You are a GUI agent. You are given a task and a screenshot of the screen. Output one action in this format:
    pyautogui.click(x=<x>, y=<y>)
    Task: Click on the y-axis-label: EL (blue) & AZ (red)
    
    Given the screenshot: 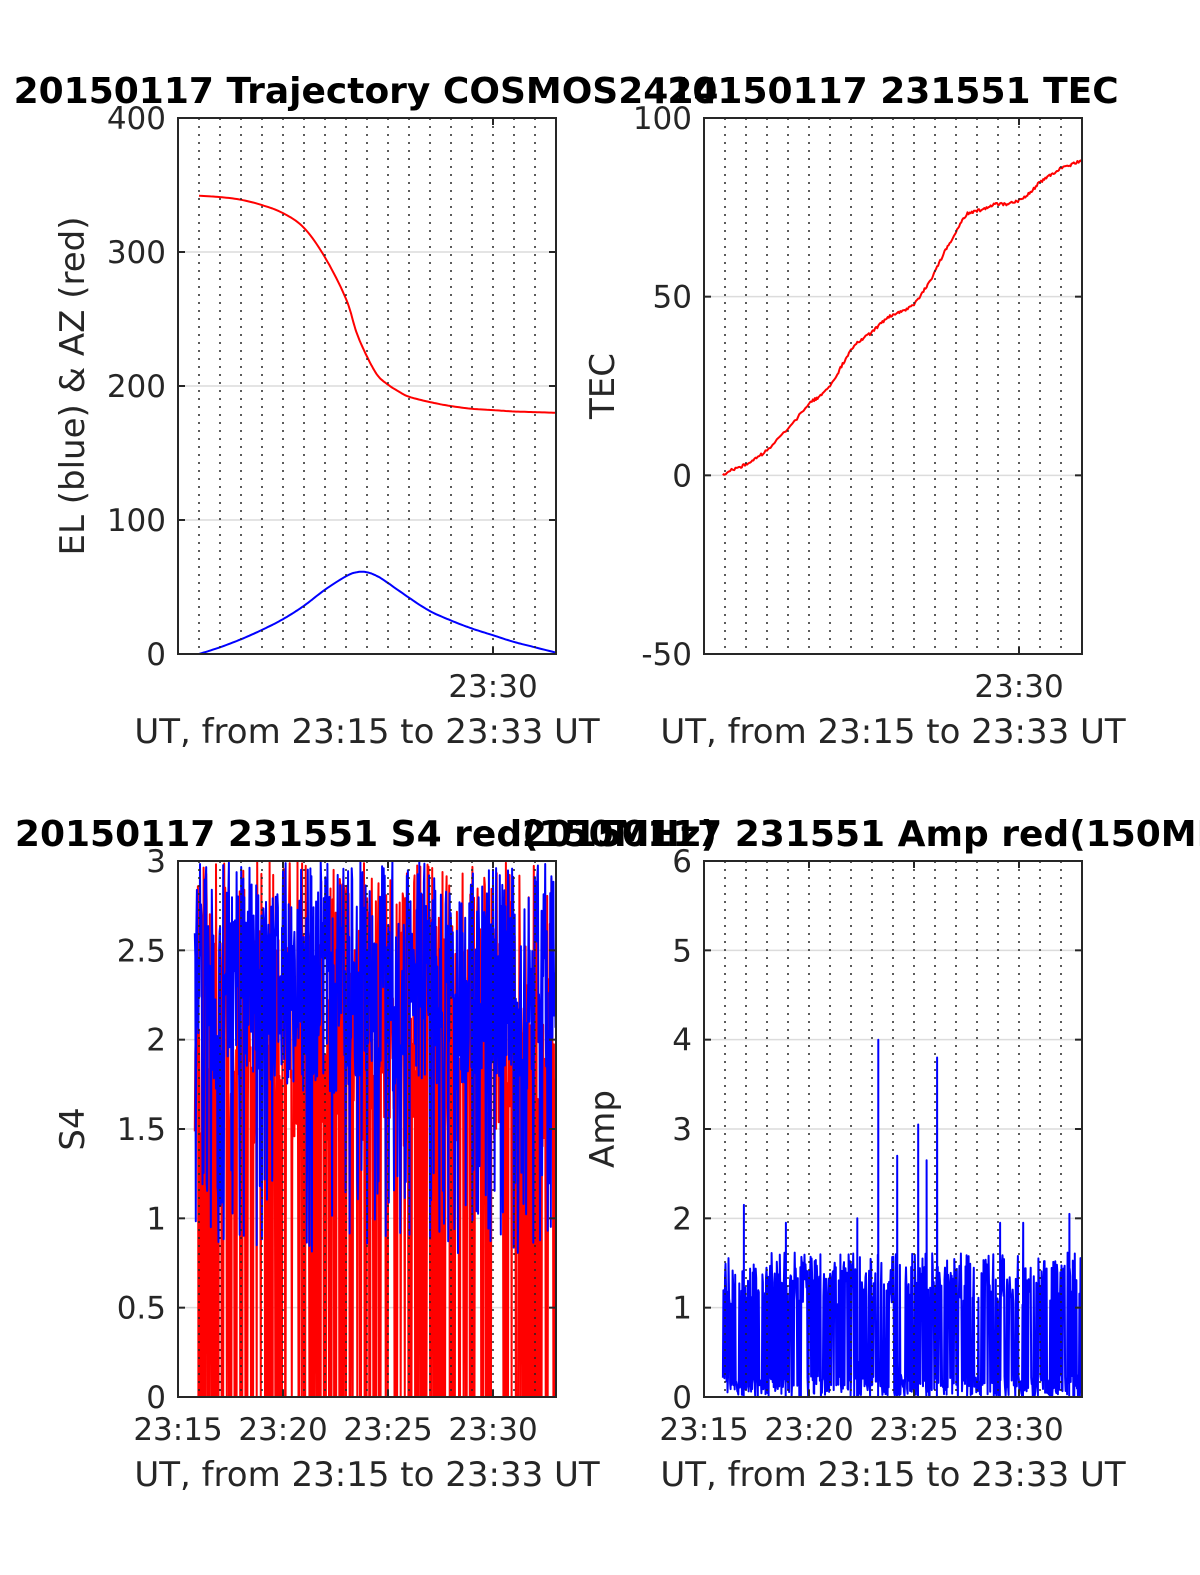 What is the action you would take?
    pyautogui.click(x=73, y=385)
    